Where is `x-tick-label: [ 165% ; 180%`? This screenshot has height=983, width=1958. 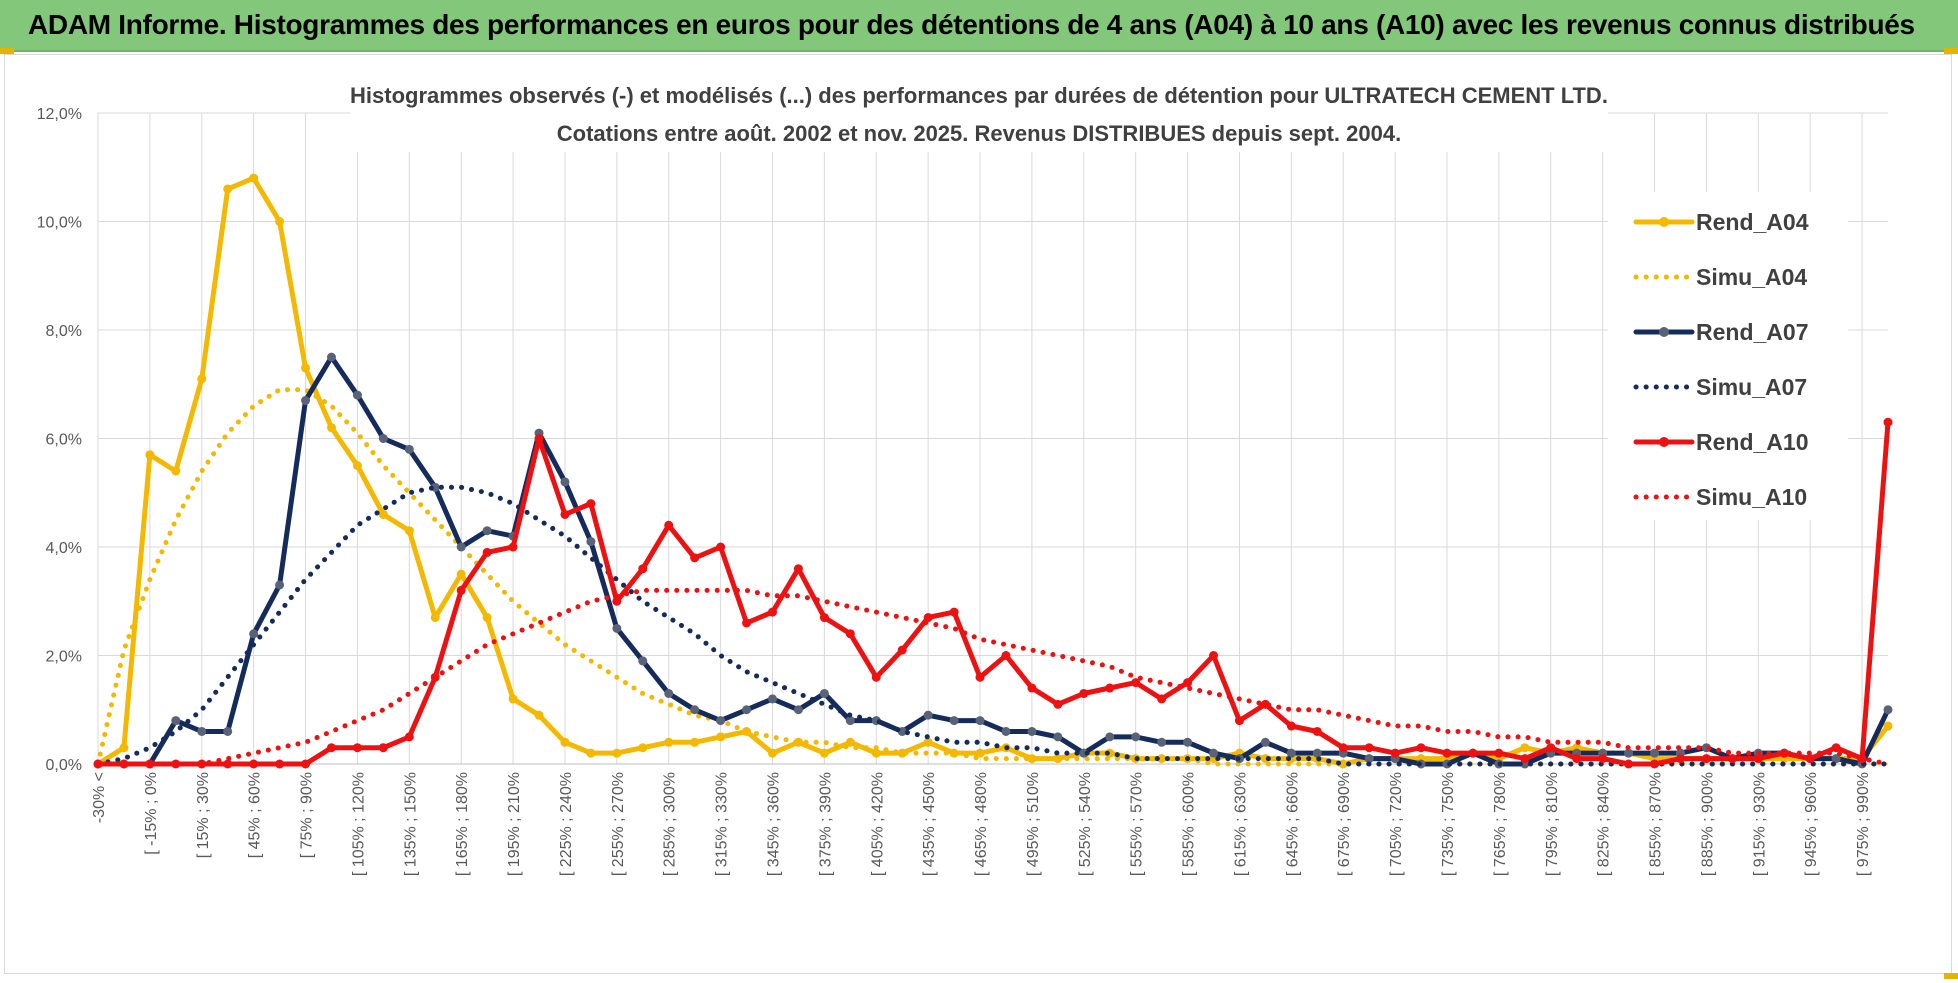
x-tick-label: [ 165% ; 180% is located at coordinates (462, 824).